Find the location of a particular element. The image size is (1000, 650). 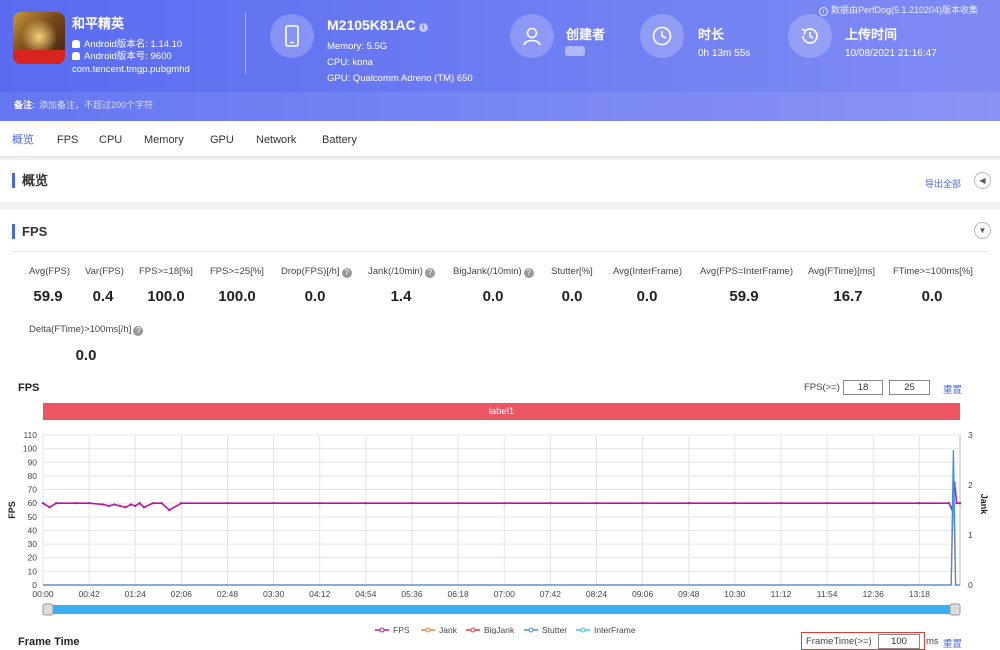

metric-label-avg-interframe: Avg(InterFrame) is located at coordinates (647, 271).